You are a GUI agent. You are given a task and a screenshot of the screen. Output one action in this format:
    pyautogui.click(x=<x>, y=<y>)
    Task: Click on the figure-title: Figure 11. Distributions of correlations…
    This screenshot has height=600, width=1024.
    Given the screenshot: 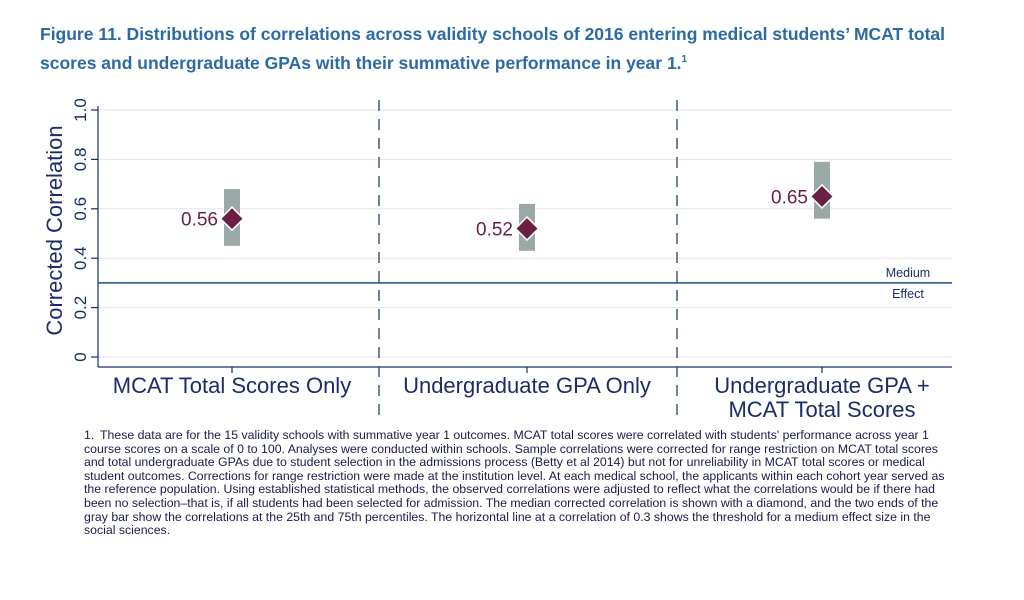 What is the action you would take?
    pyautogui.click(x=520, y=49)
    